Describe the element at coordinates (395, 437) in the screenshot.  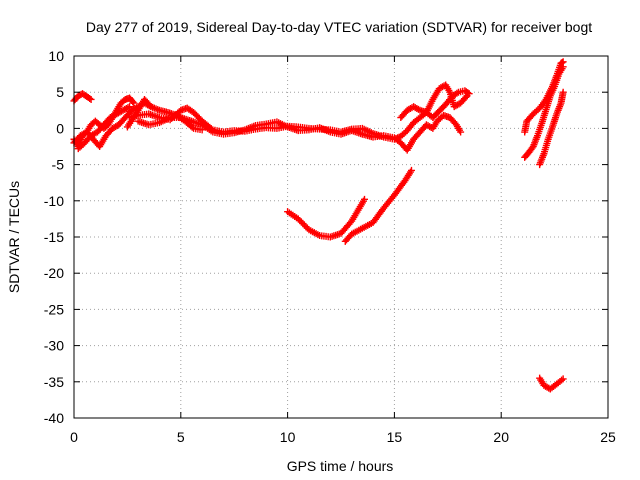
I see `x-tick-label: 15` at that location.